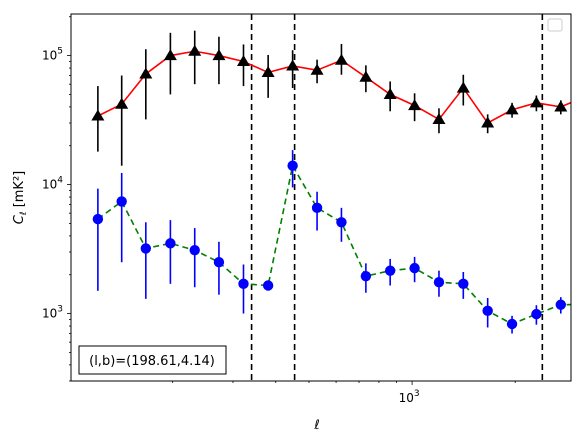 The image size is (580, 441). I want to click on y-tick-label-2: 10⁵, so click(52, 55).